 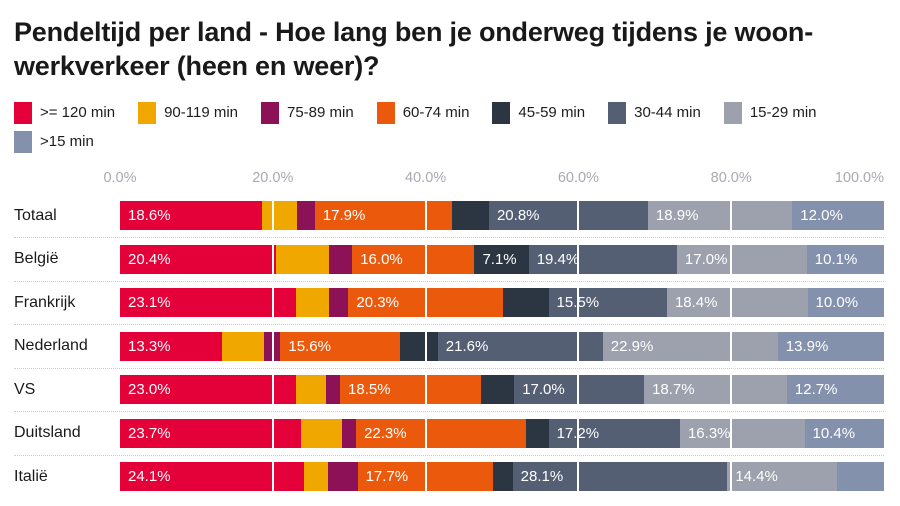 I want to click on bar-segment: 15.5%, so click(x=607, y=303).